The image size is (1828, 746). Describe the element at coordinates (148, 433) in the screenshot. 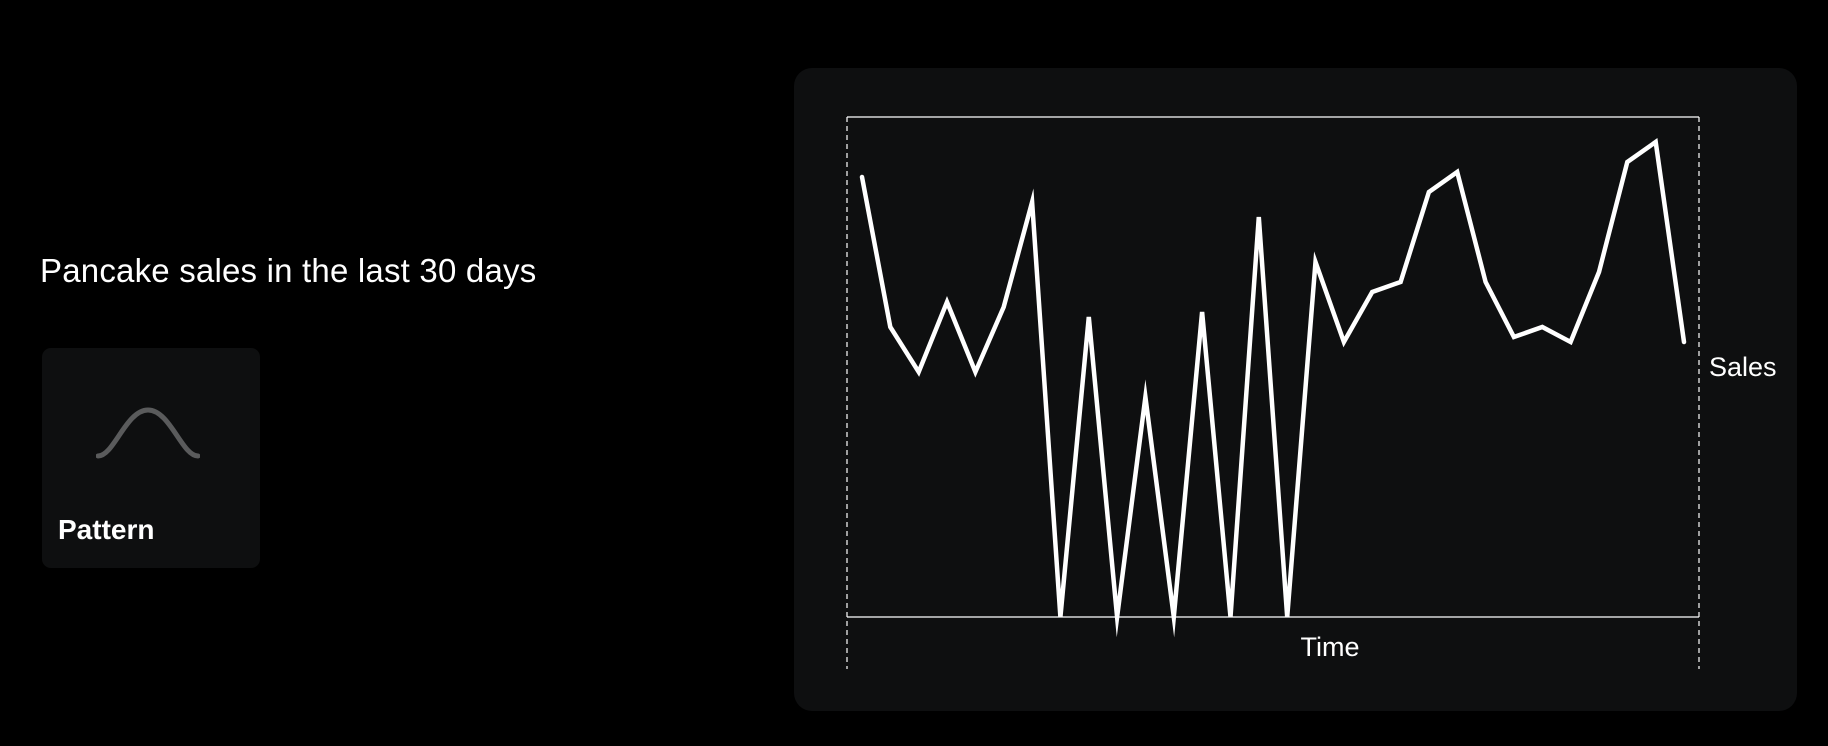

I see `bell-curve-icon` at that location.